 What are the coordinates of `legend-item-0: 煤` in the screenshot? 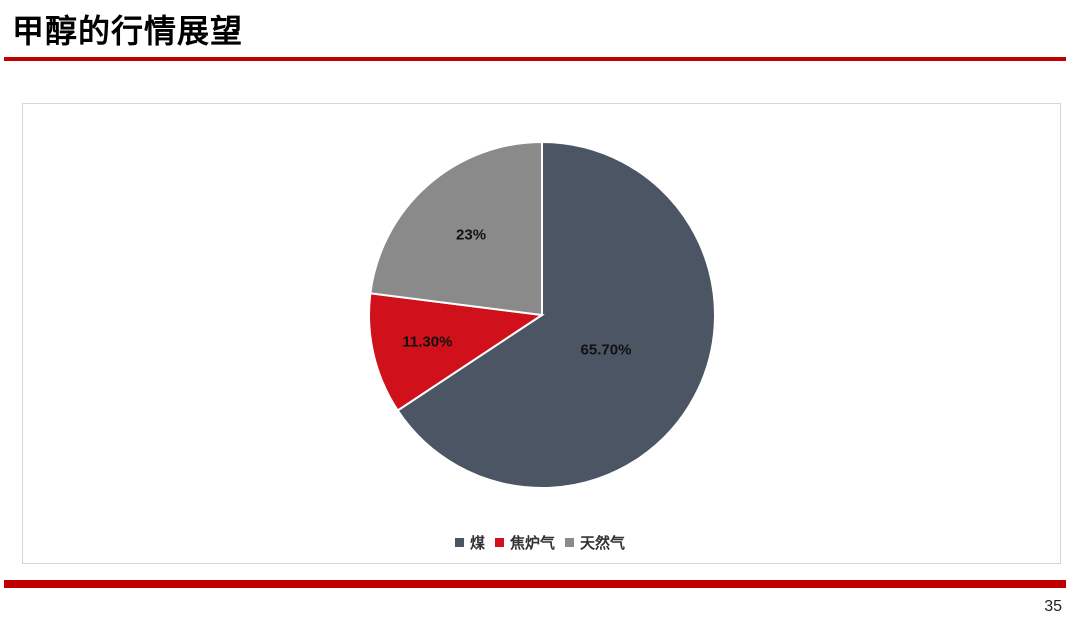 It's located at (469, 542).